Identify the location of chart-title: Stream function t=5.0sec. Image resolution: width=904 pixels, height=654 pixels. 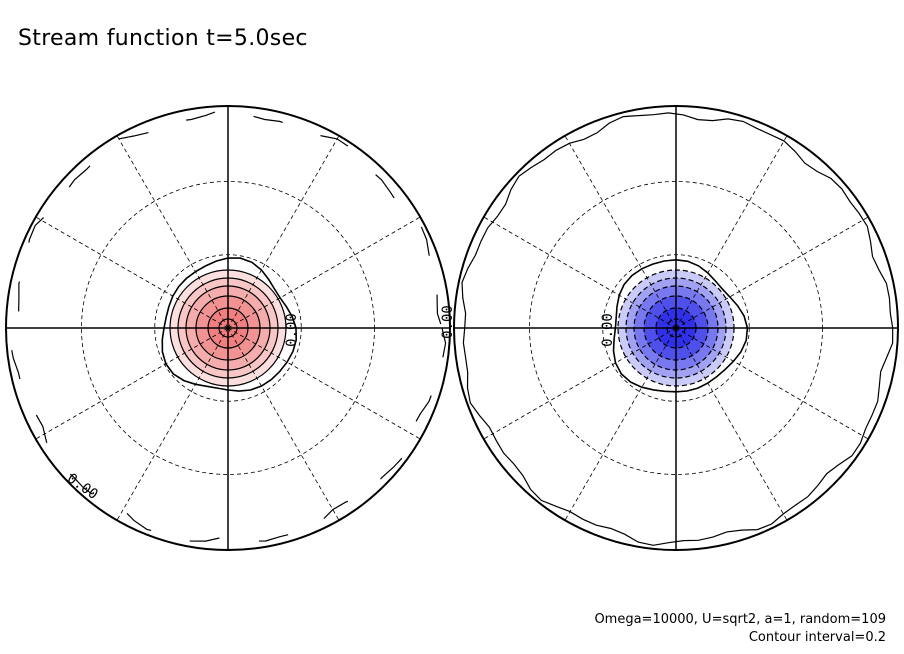
(163, 38).